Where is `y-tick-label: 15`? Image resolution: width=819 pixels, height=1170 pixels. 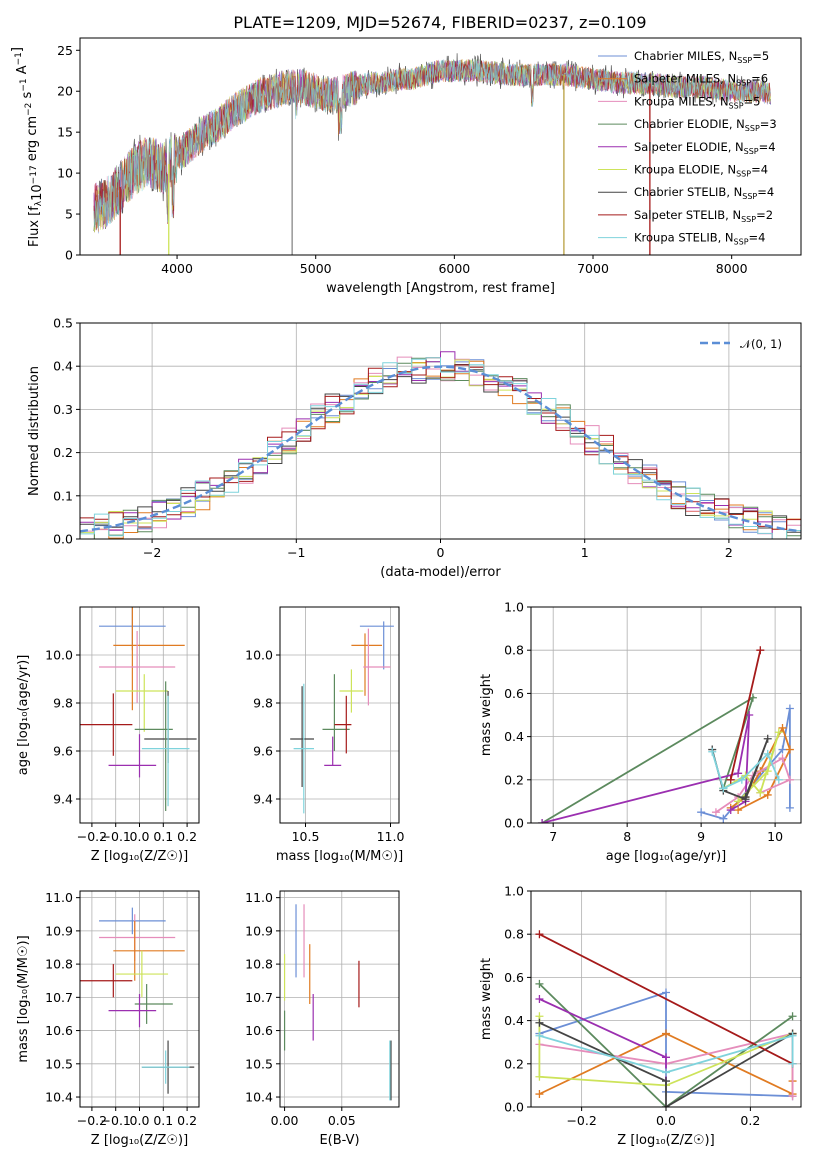
y-tick-label: 15 is located at coordinates (65, 132).